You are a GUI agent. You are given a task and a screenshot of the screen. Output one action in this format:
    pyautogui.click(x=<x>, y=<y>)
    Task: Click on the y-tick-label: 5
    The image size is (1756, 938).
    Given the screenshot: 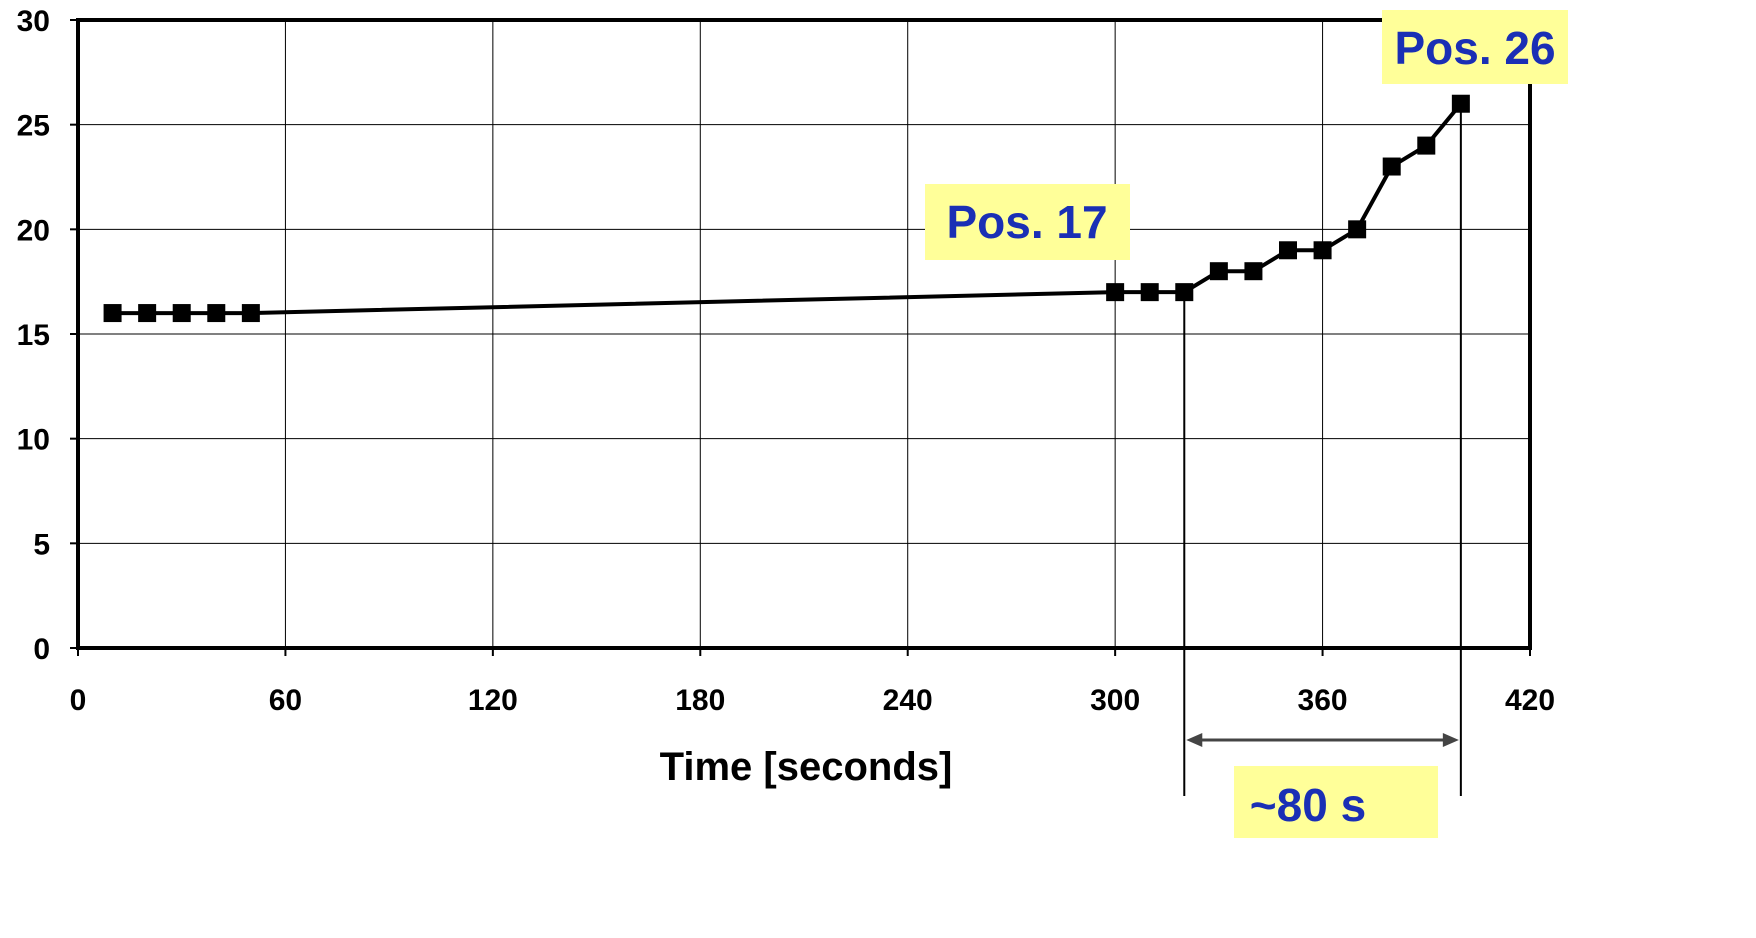 What is the action you would take?
    pyautogui.click(x=41, y=544)
    